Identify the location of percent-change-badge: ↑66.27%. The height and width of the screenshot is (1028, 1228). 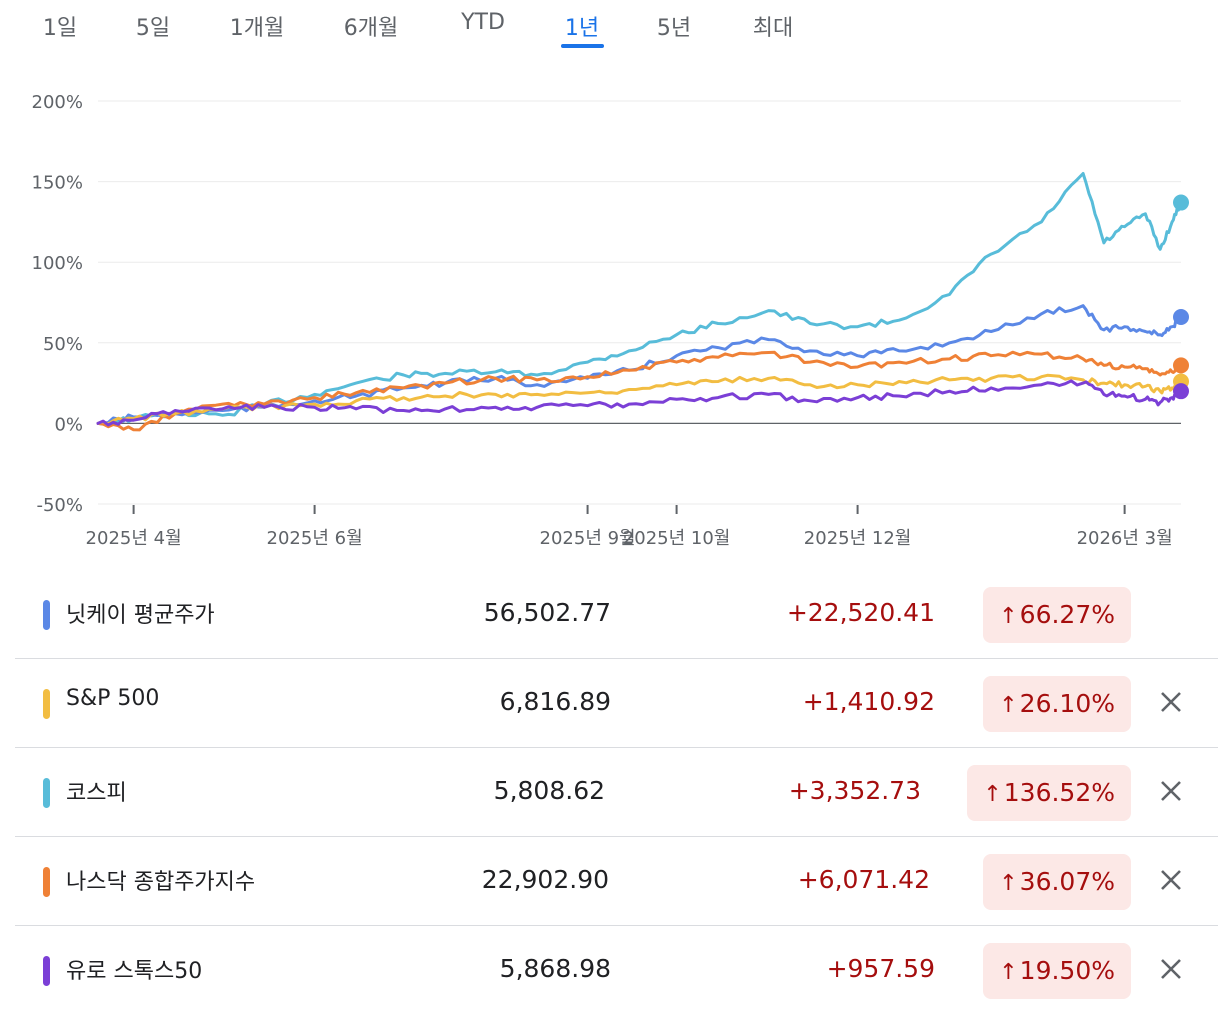
(1057, 615).